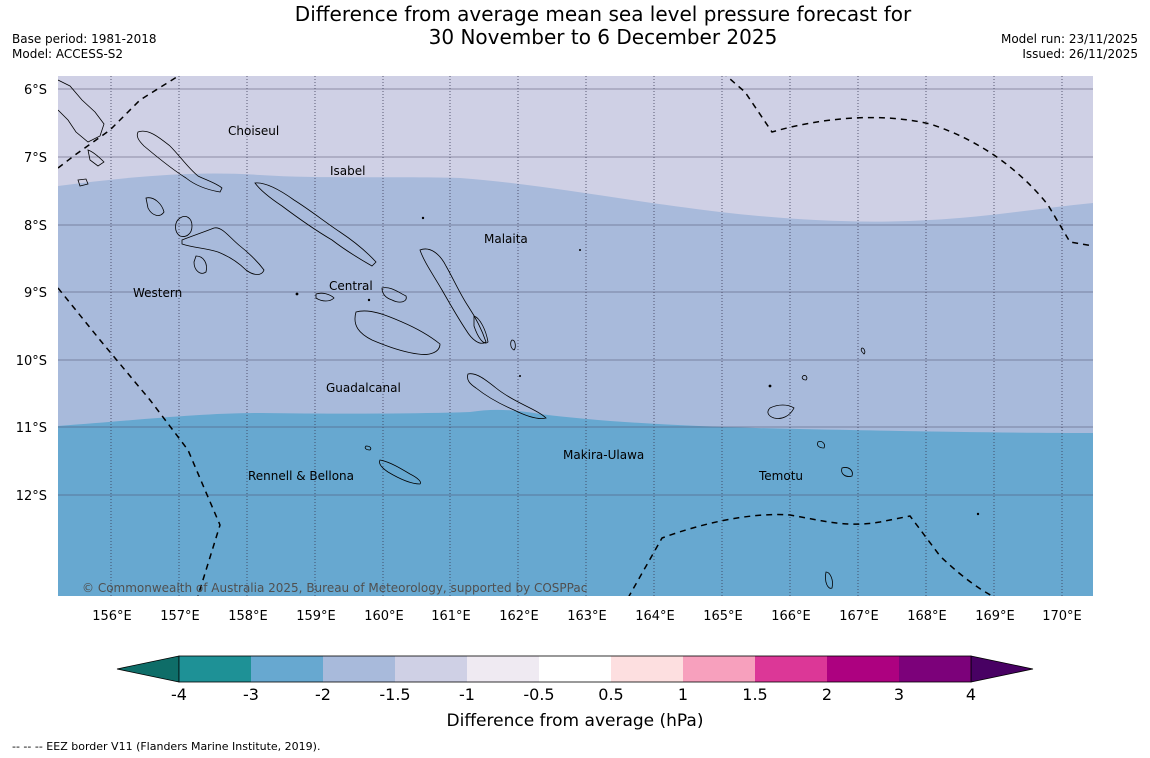 This screenshot has height=758, width=1150. Describe the element at coordinates (31, 361) in the screenshot. I see `lat-tick-label: 10°S` at that location.